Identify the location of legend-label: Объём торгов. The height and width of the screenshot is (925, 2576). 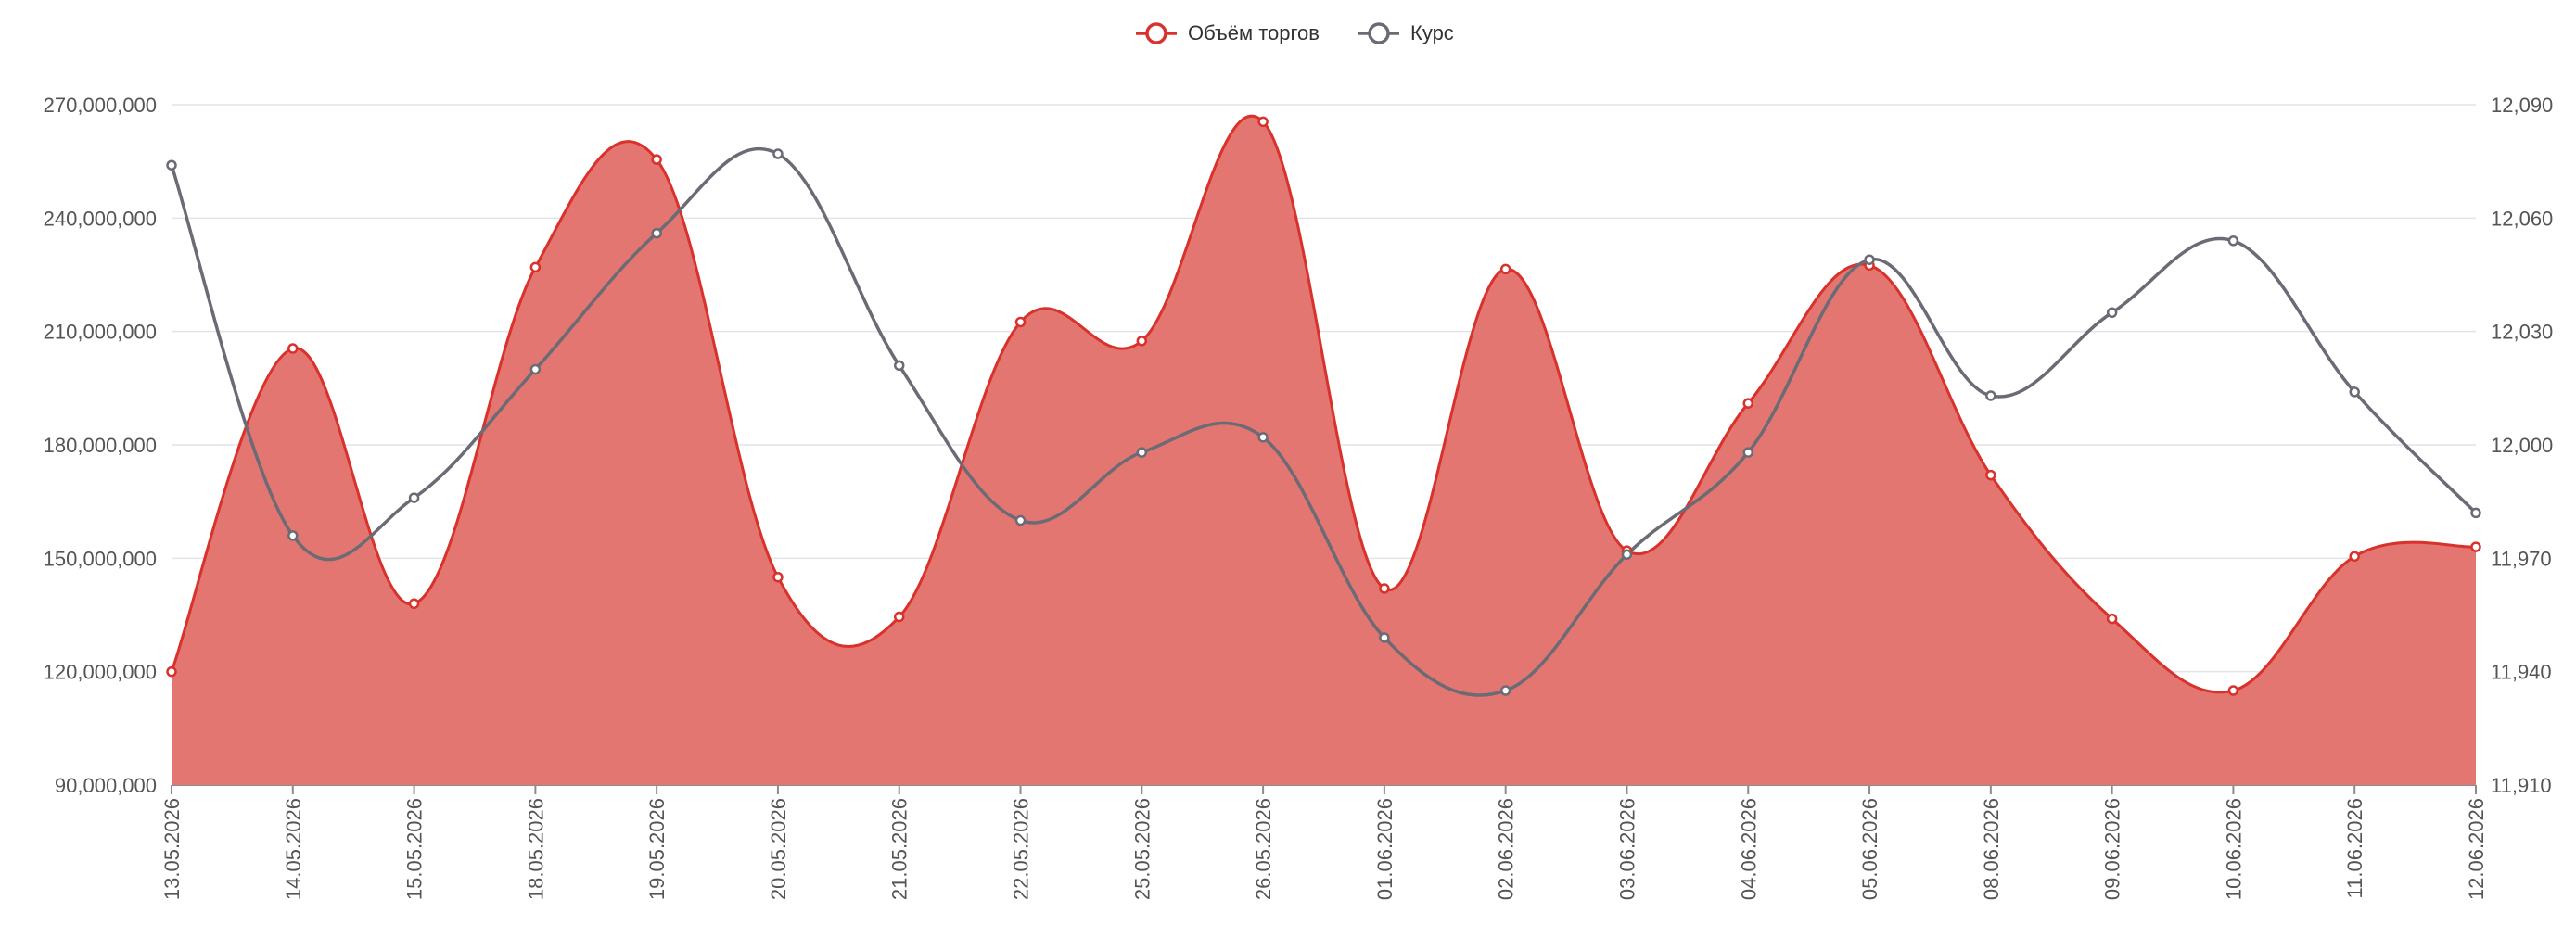
(1254, 32).